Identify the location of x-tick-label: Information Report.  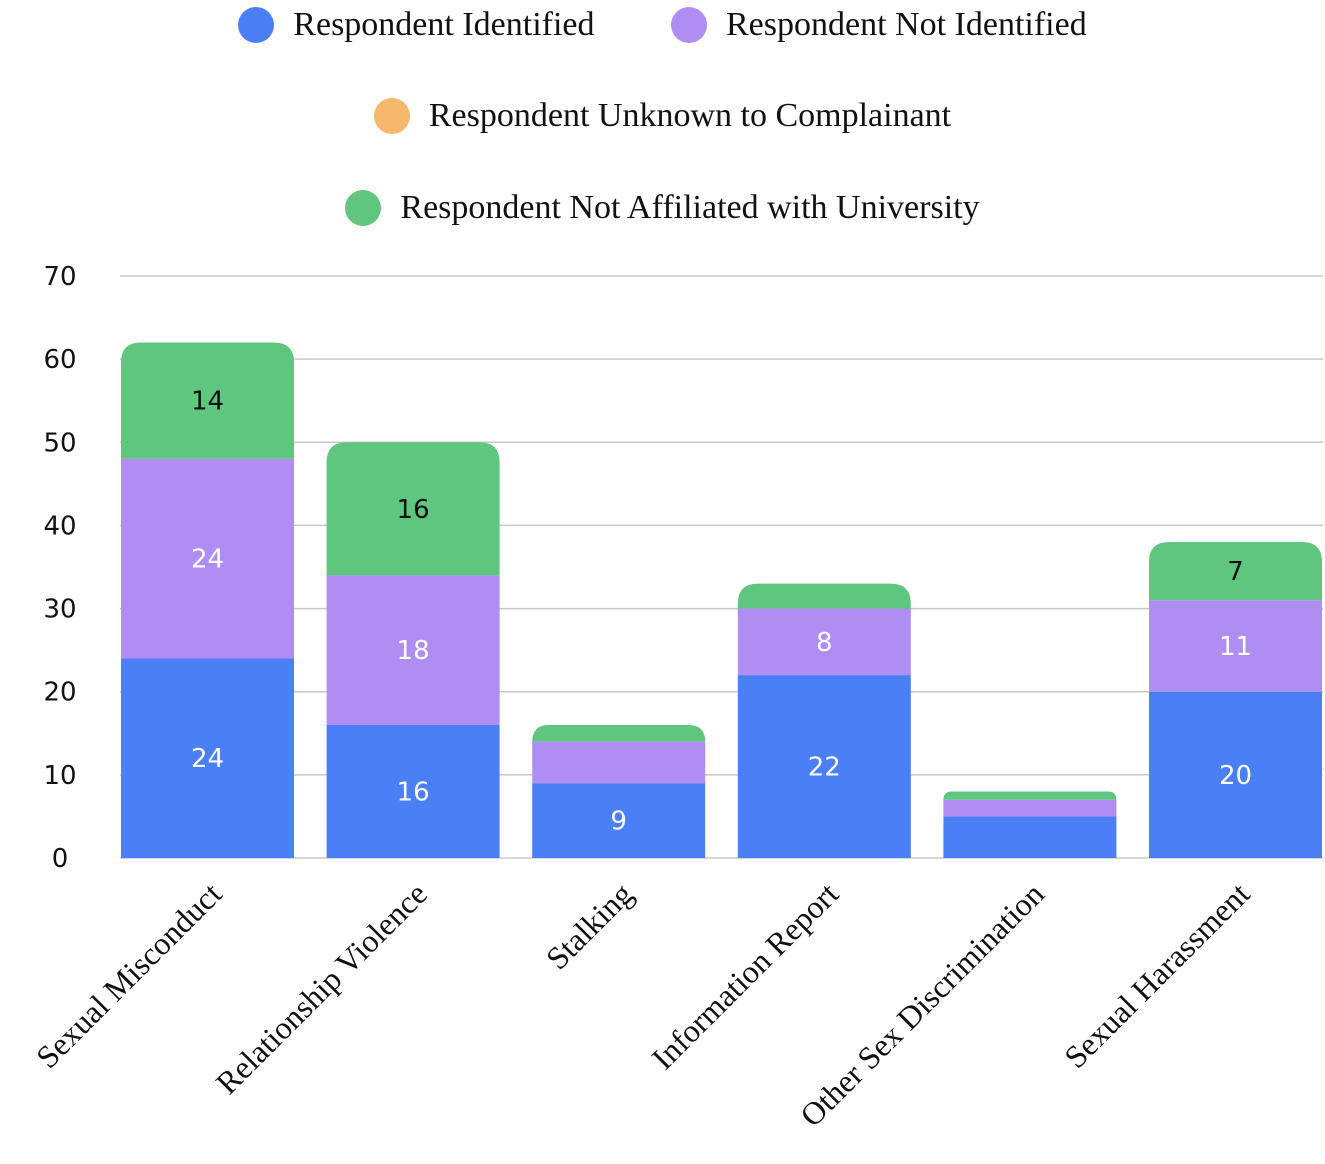
(744, 975).